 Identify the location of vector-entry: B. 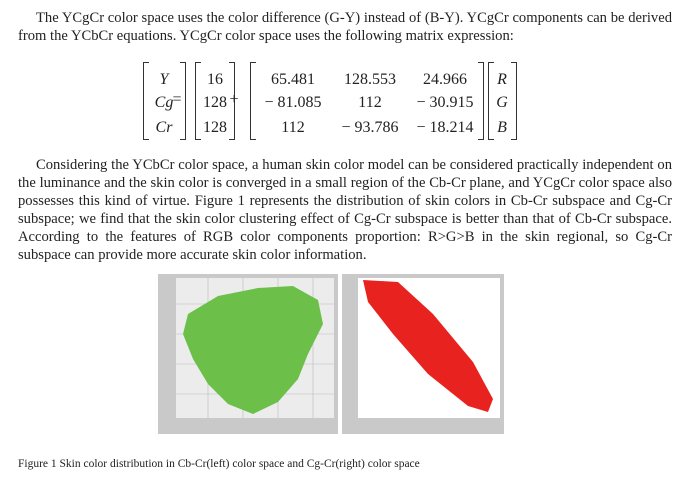
(502, 127).